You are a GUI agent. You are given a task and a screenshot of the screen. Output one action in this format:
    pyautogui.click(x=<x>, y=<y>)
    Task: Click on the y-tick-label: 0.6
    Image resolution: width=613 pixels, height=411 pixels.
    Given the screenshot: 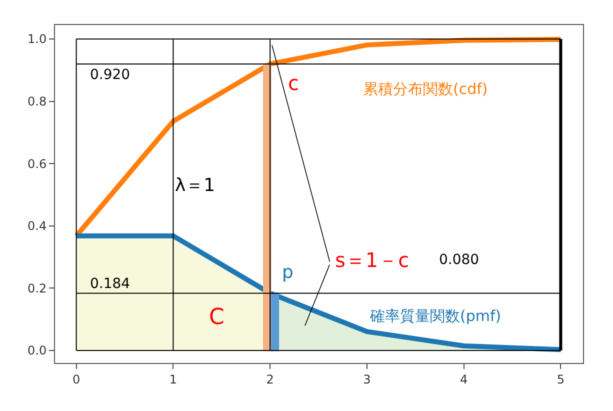 What is the action you would take?
    pyautogui.click(x=37, y=163)
    